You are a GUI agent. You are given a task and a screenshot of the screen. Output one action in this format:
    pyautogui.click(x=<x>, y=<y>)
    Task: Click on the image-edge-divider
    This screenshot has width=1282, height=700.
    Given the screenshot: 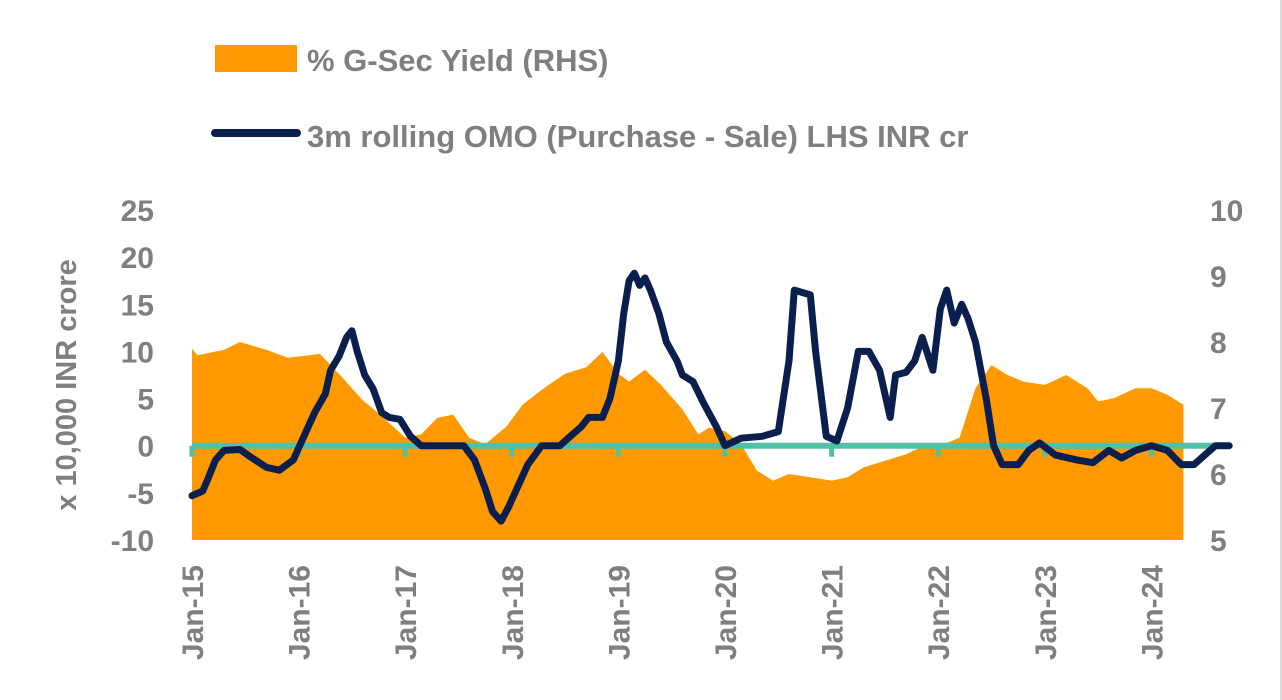 What is the action you would take?
    pyautogui.click(x=1281, y=350)
    